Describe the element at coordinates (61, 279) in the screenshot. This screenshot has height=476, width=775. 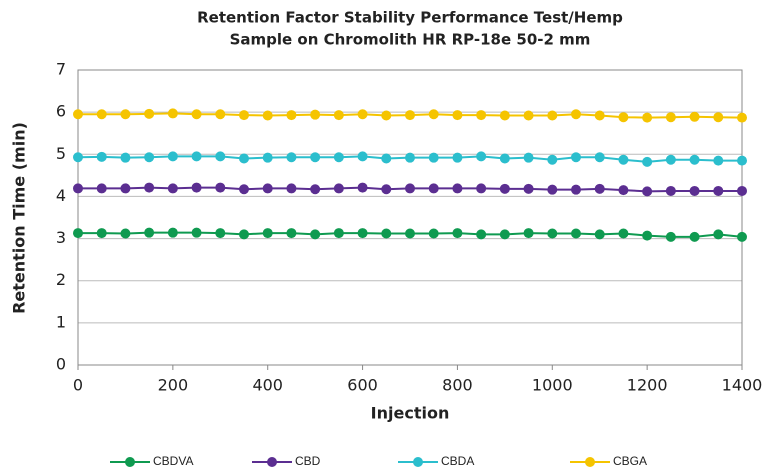
I see `y-tick-label: 2` at that location.